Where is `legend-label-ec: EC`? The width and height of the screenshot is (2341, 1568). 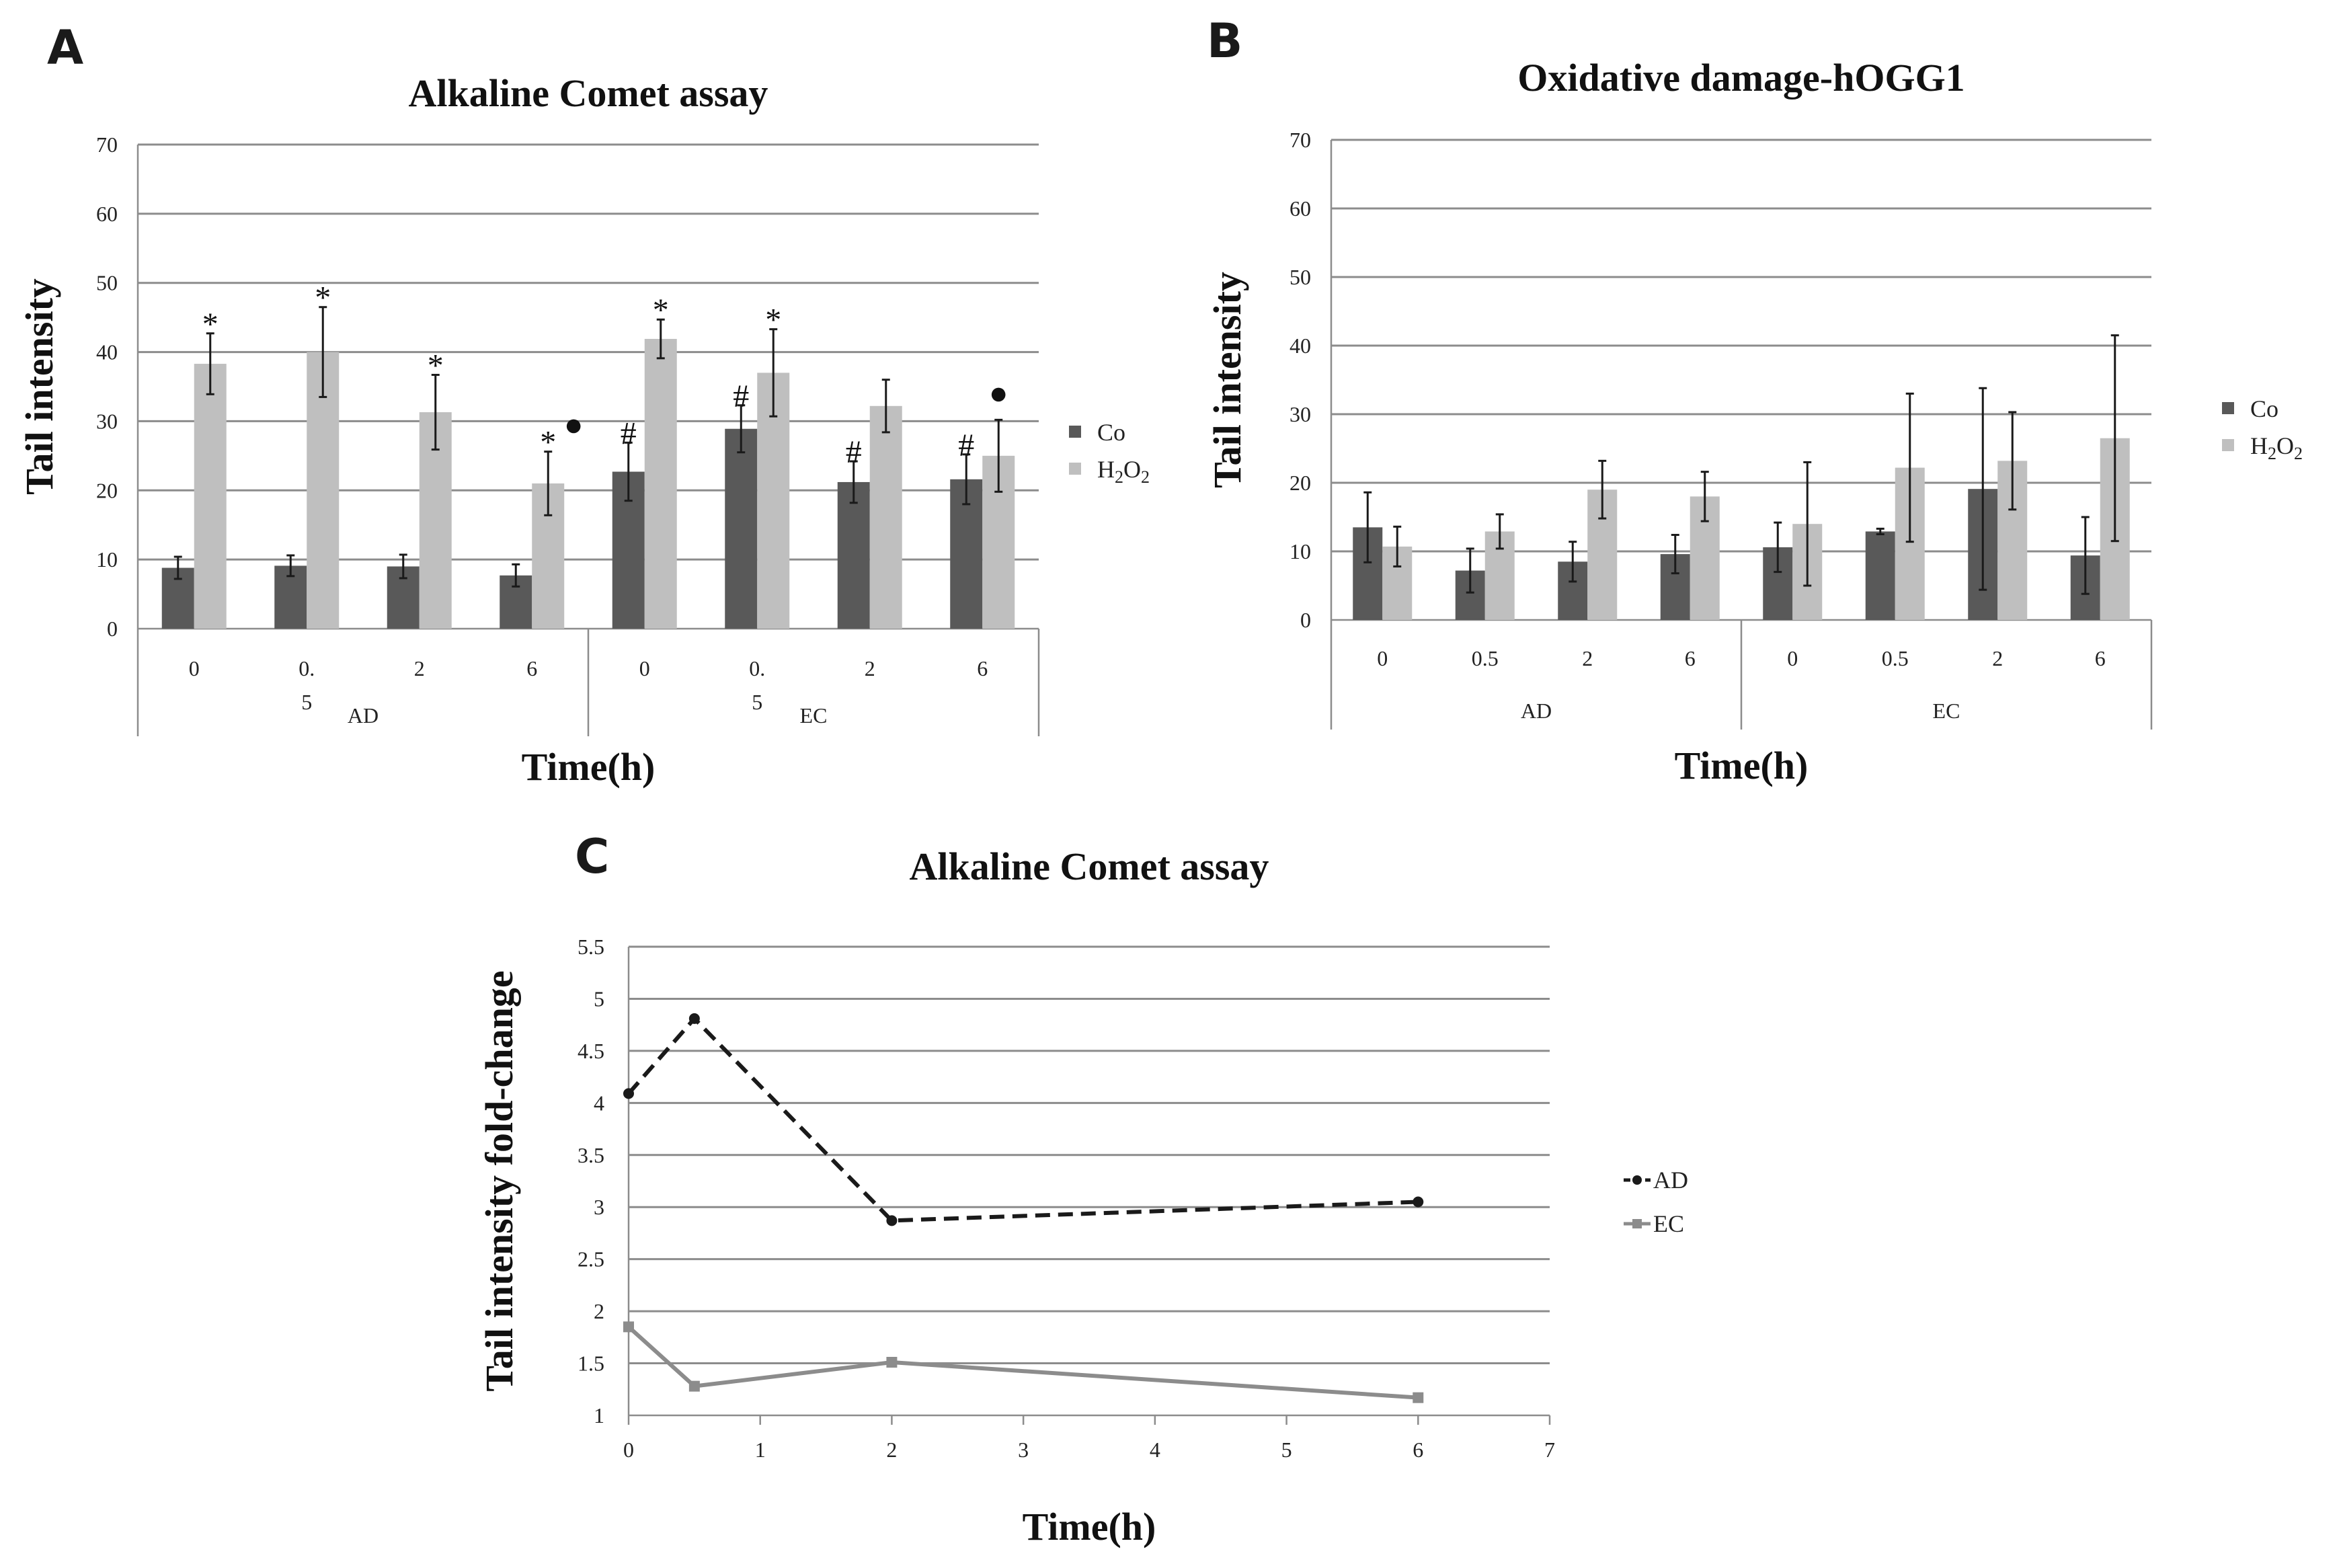
legend-label-ec: EC is located at coordinates (1668, 1223).